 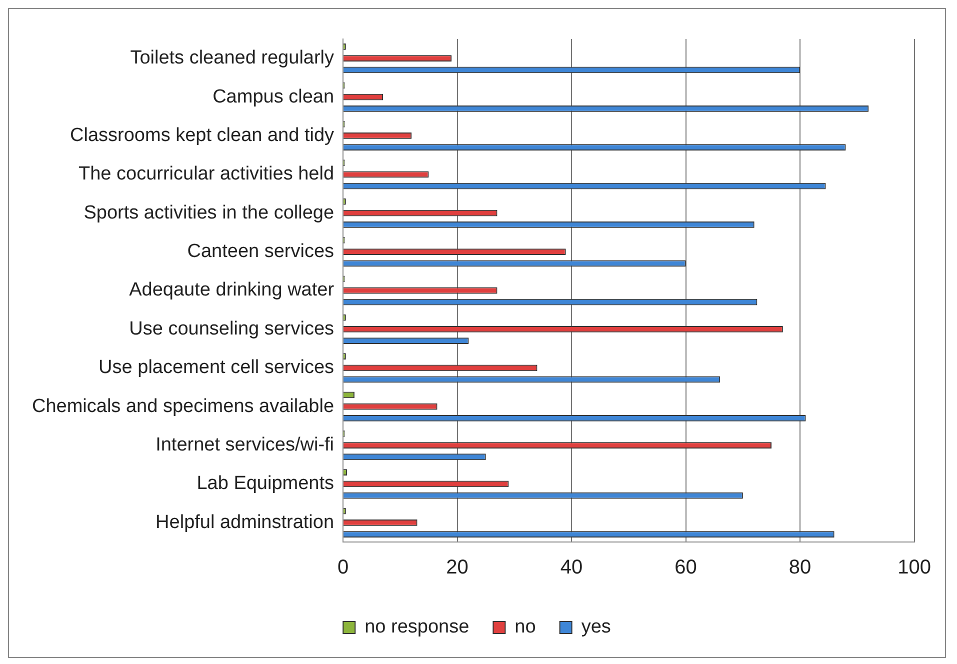 I want to click on y-tick-label: Helpful adminstration, so click(x=245, y=522).